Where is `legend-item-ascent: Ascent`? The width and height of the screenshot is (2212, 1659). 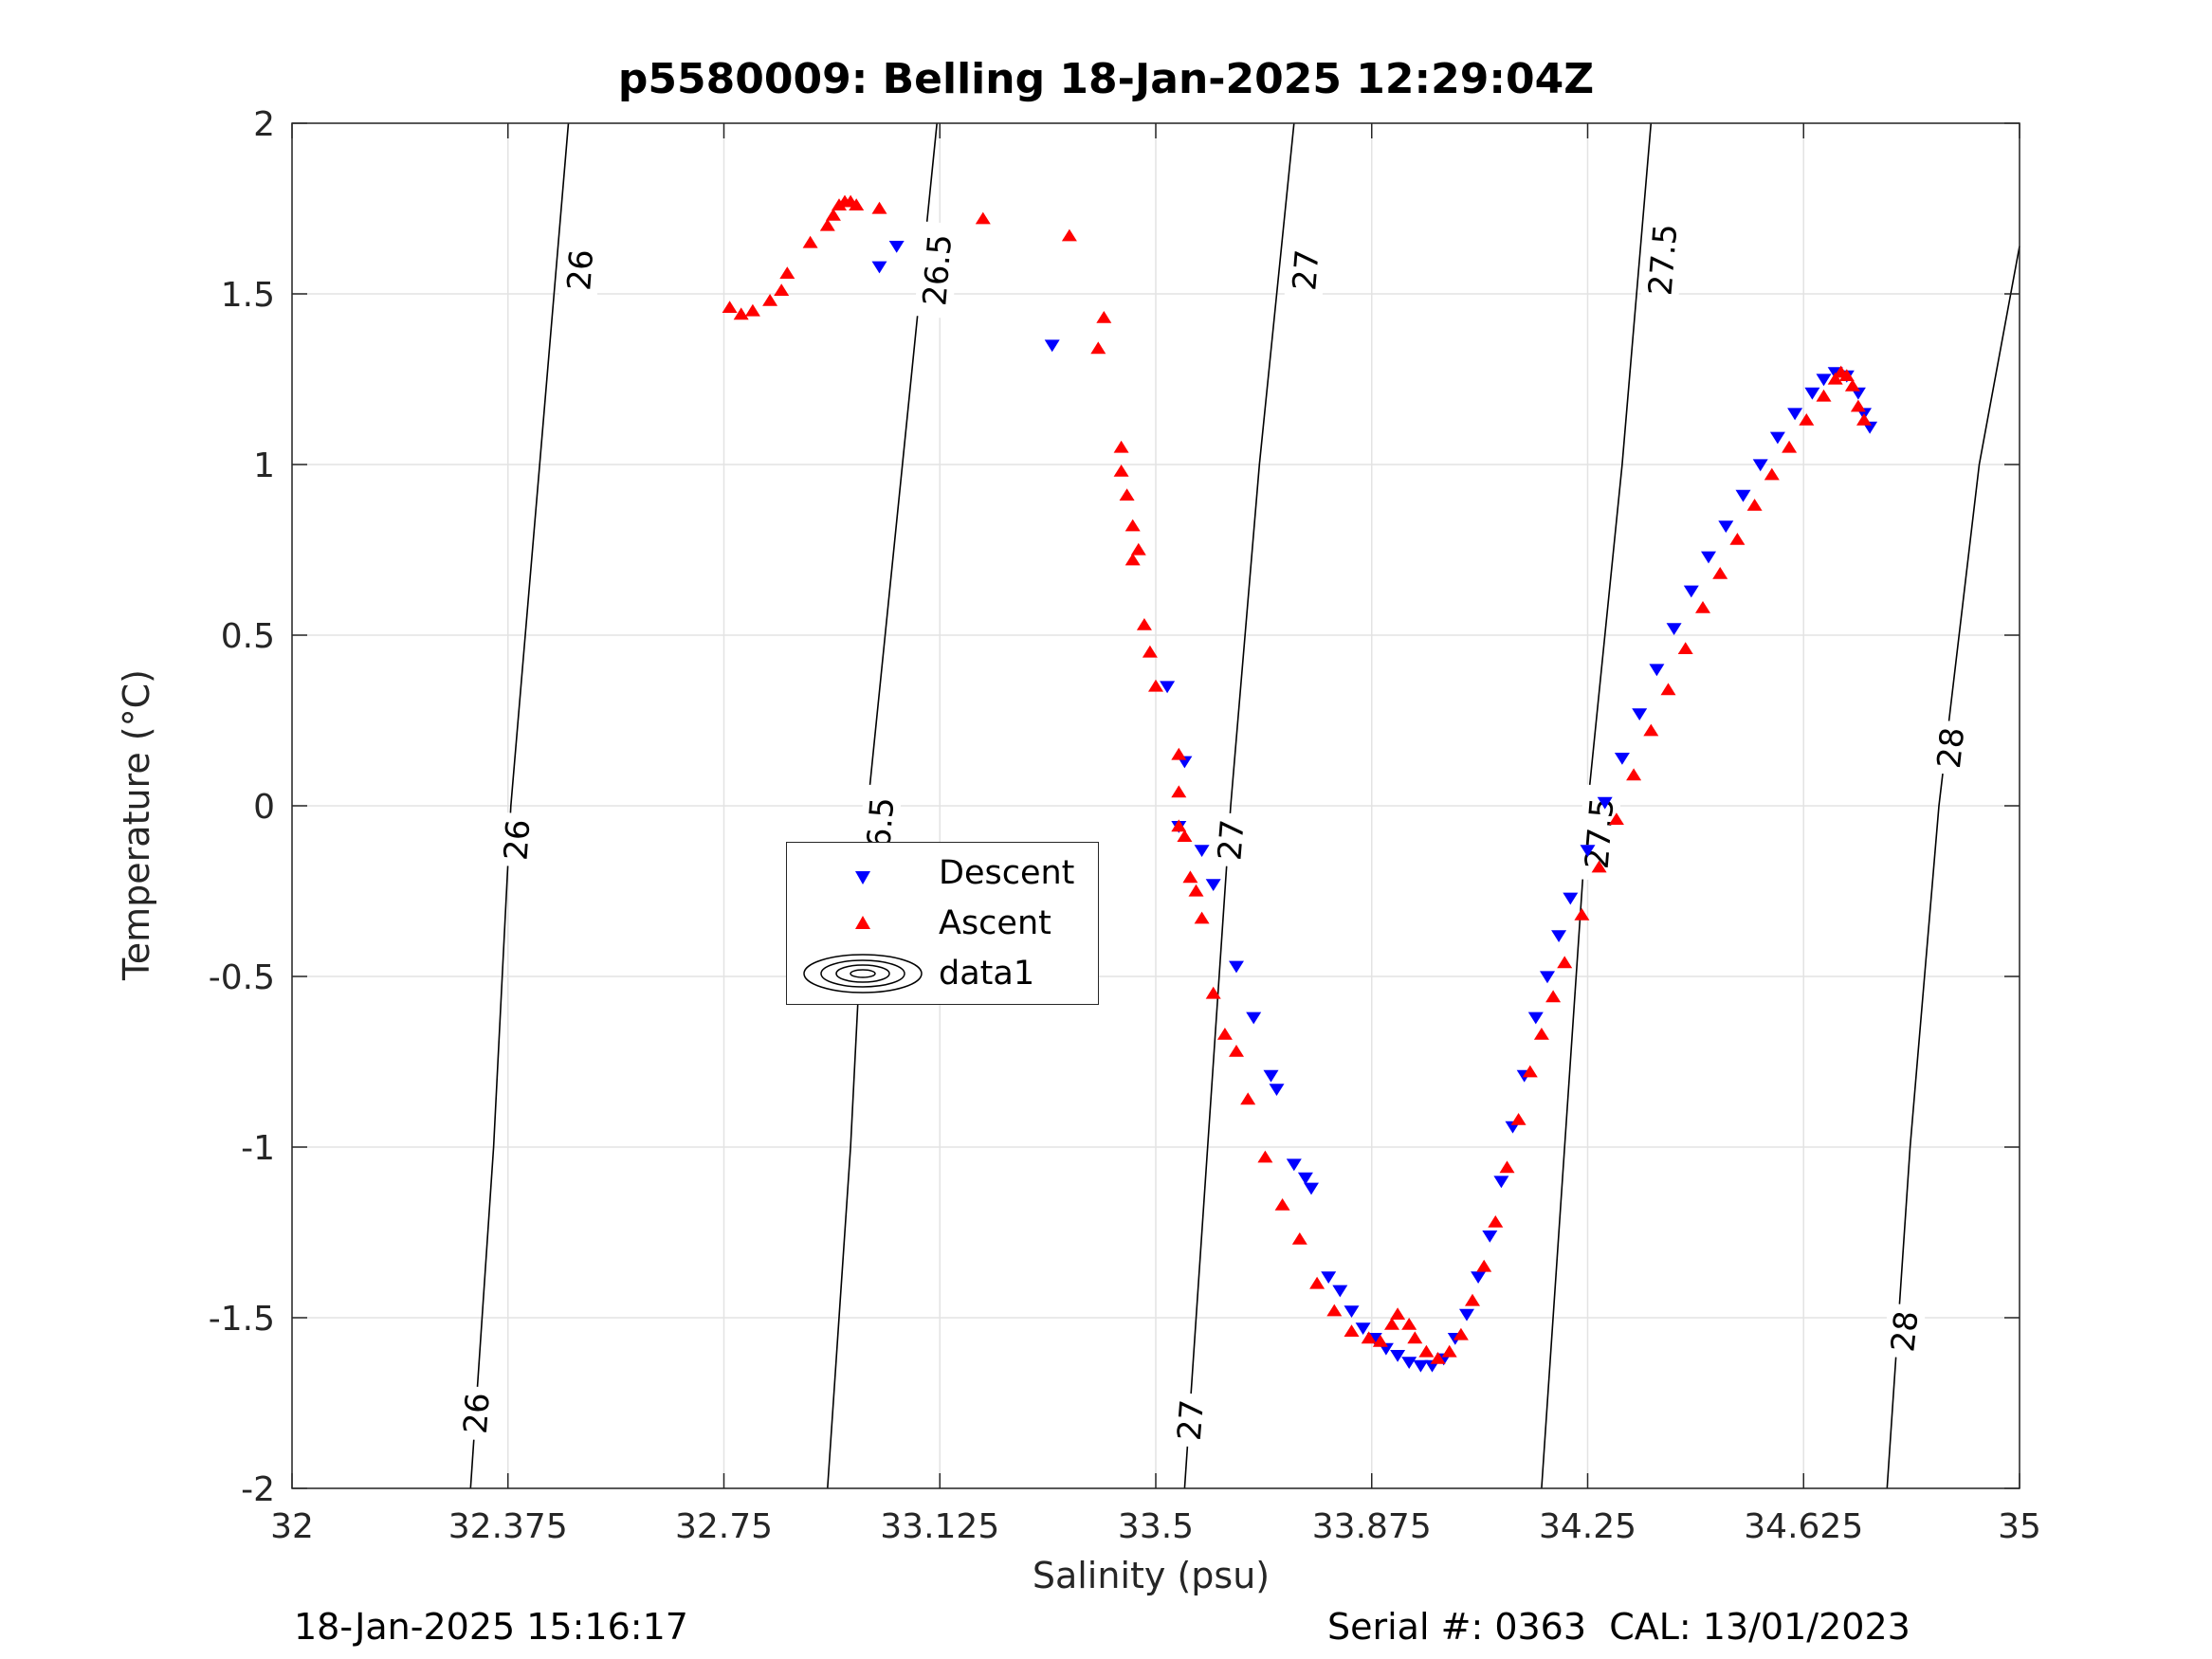 legend-item-ascent: Ascent is located at coordinates (942, 923).